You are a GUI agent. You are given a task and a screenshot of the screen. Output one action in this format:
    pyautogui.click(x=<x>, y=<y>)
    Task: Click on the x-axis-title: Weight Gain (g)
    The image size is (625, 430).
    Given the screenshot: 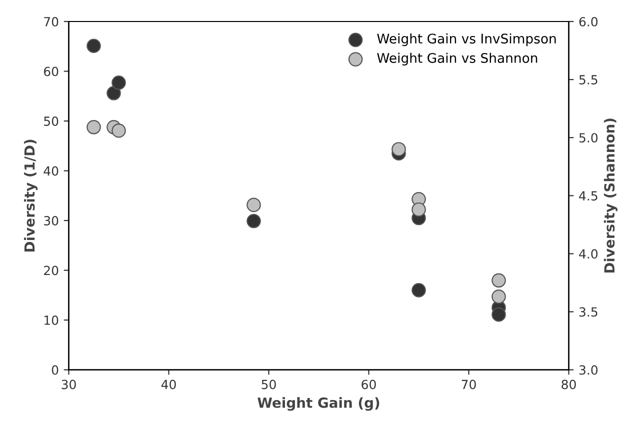 What is the action you would take?
    pyautogui.click(x=319, y=404)
    